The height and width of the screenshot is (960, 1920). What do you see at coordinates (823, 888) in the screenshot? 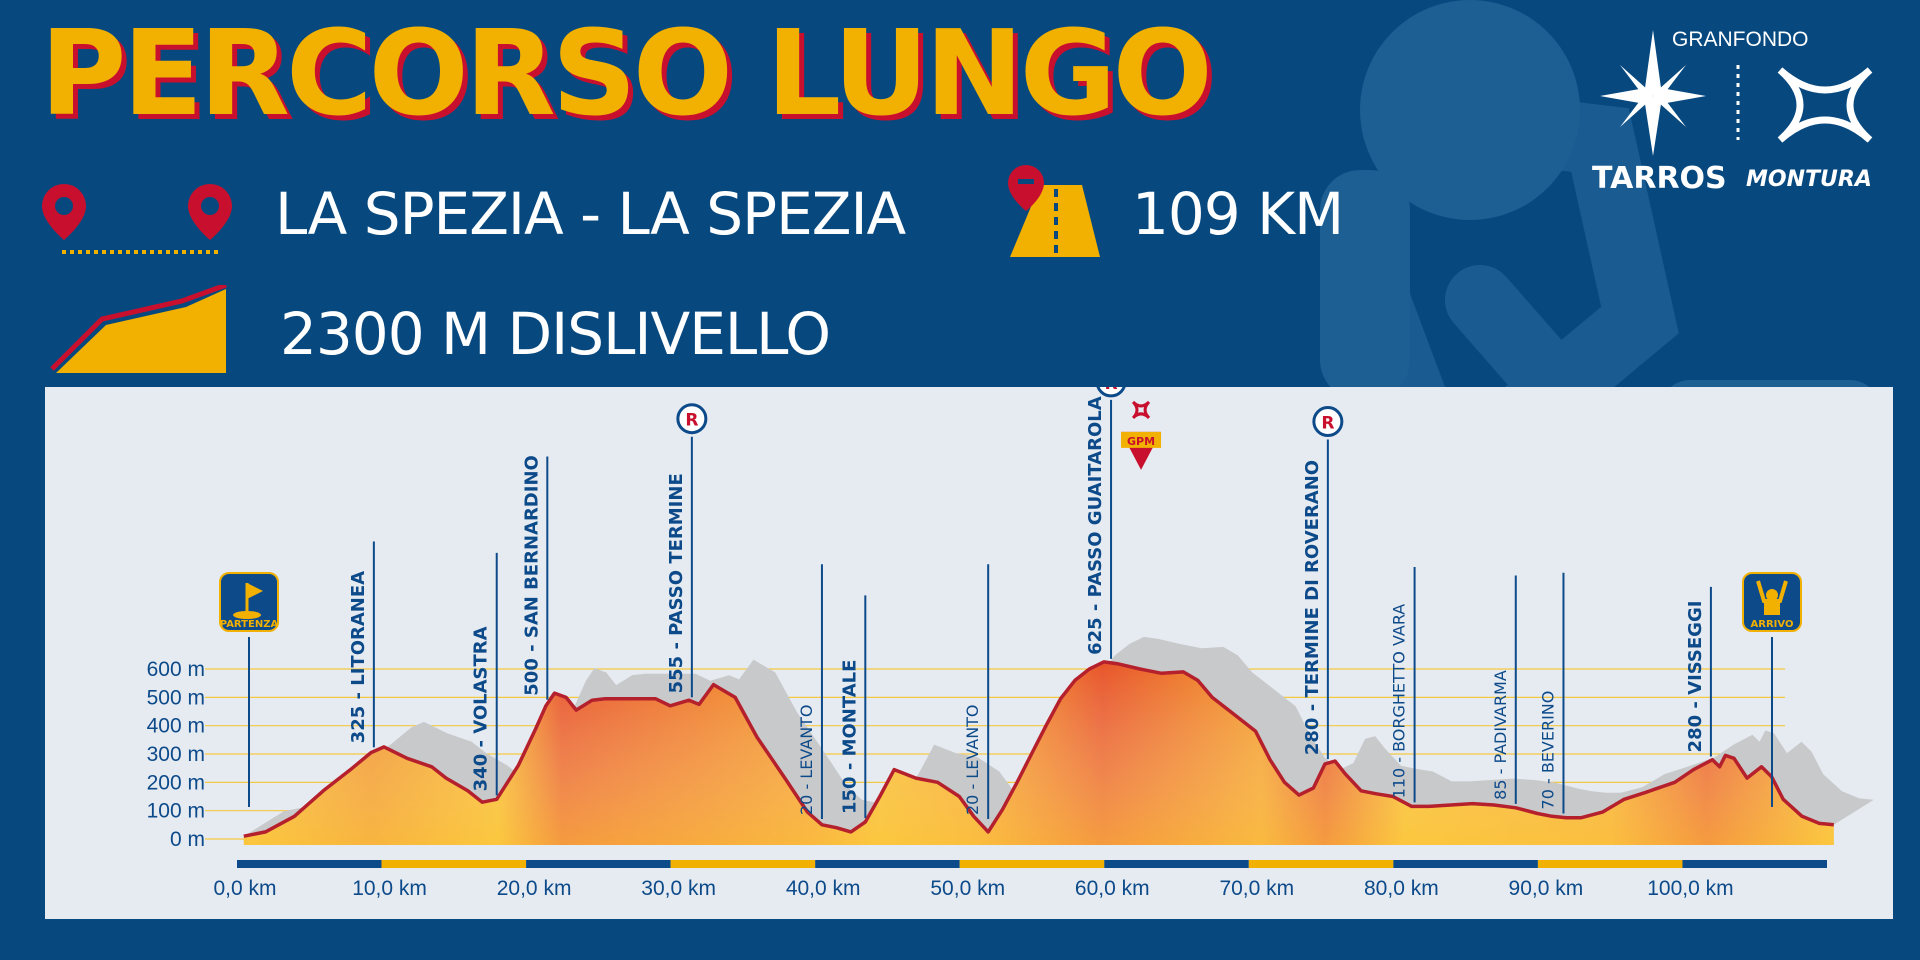
I see `x-tick-label: 40,0 km` at bounding box center [823, 888].